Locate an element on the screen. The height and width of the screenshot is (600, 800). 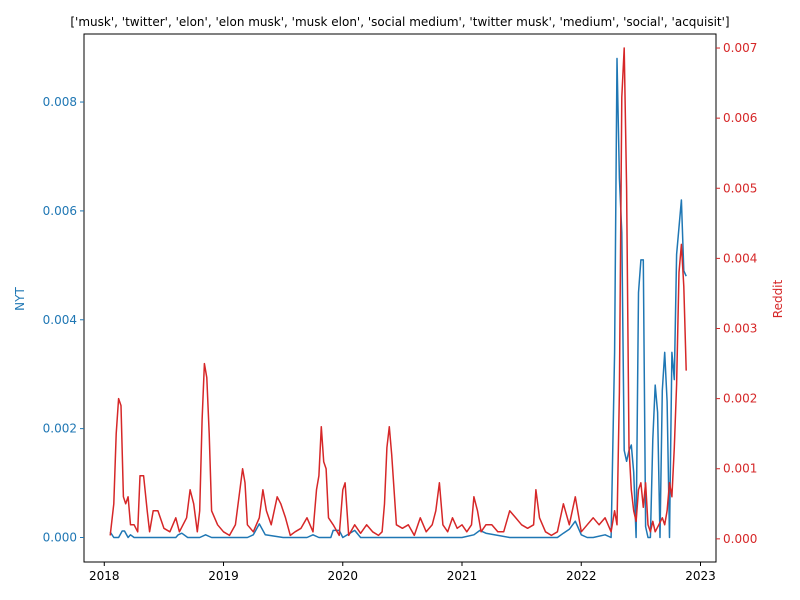
left-tick-label: 0.004 is located at coordinates (60, 320).